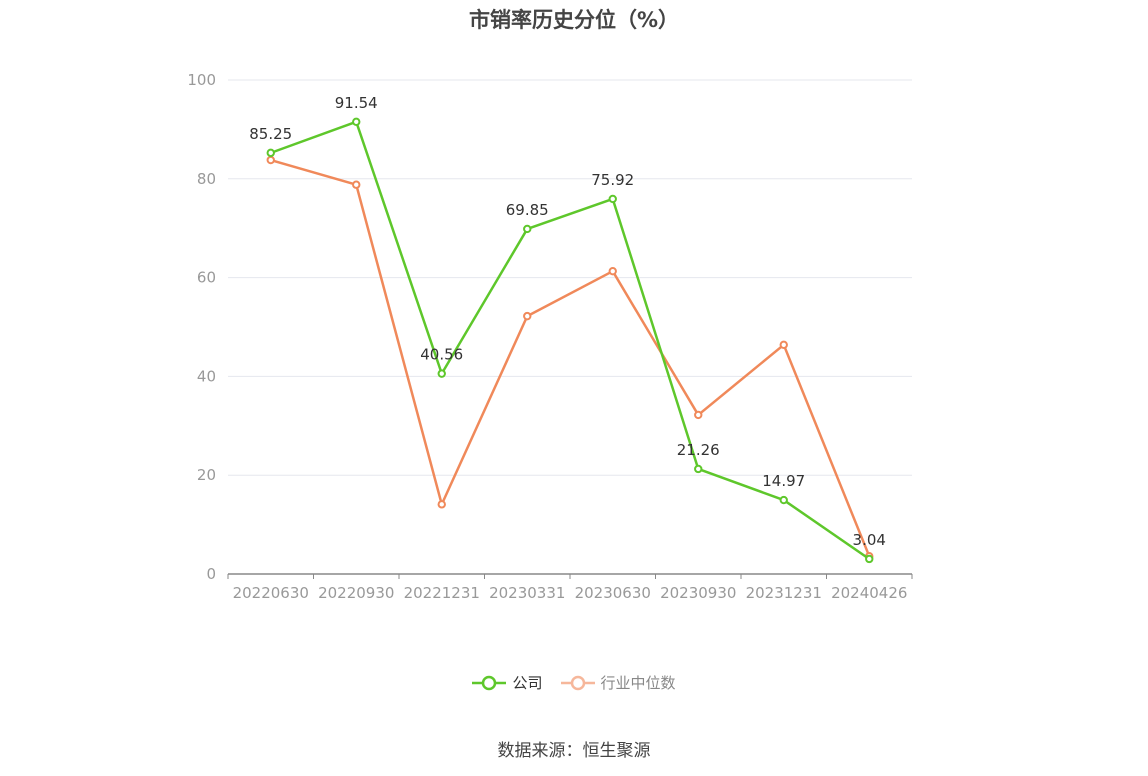 Image resolution: width=1148 pixels, height=776 pixels. What do you see at coordinates (206, 278) in the screenshot?
I see `y-tick-label: 60` at bounding box center [206, 278].